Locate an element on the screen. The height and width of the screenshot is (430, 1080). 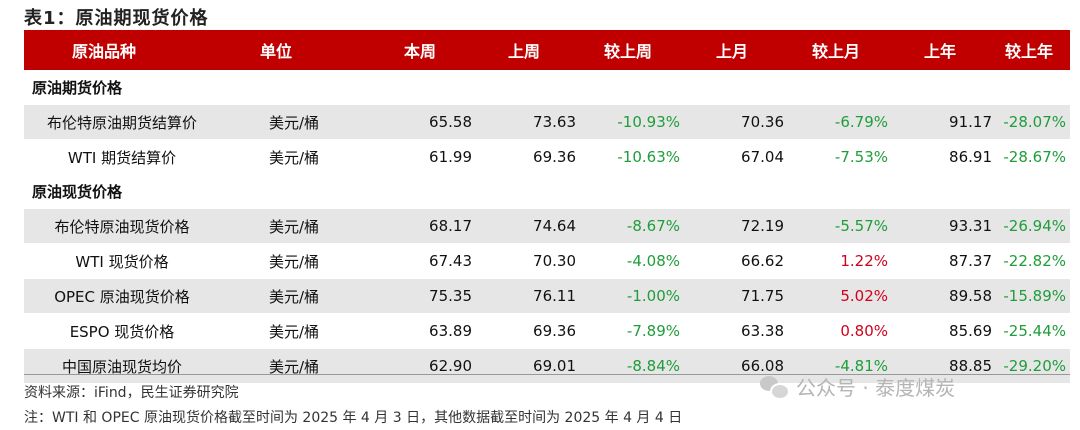
section-row: 原油期货价格 is located at coordinates (547, 87).